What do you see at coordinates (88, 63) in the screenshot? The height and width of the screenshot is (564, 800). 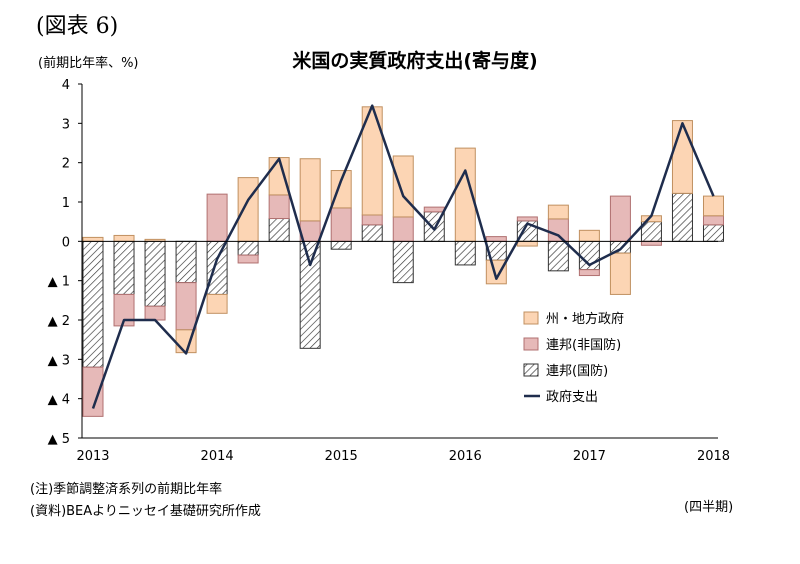 I see `y-axis-unit-label: (前期比年率、%)` at bounding box center [88, 63].